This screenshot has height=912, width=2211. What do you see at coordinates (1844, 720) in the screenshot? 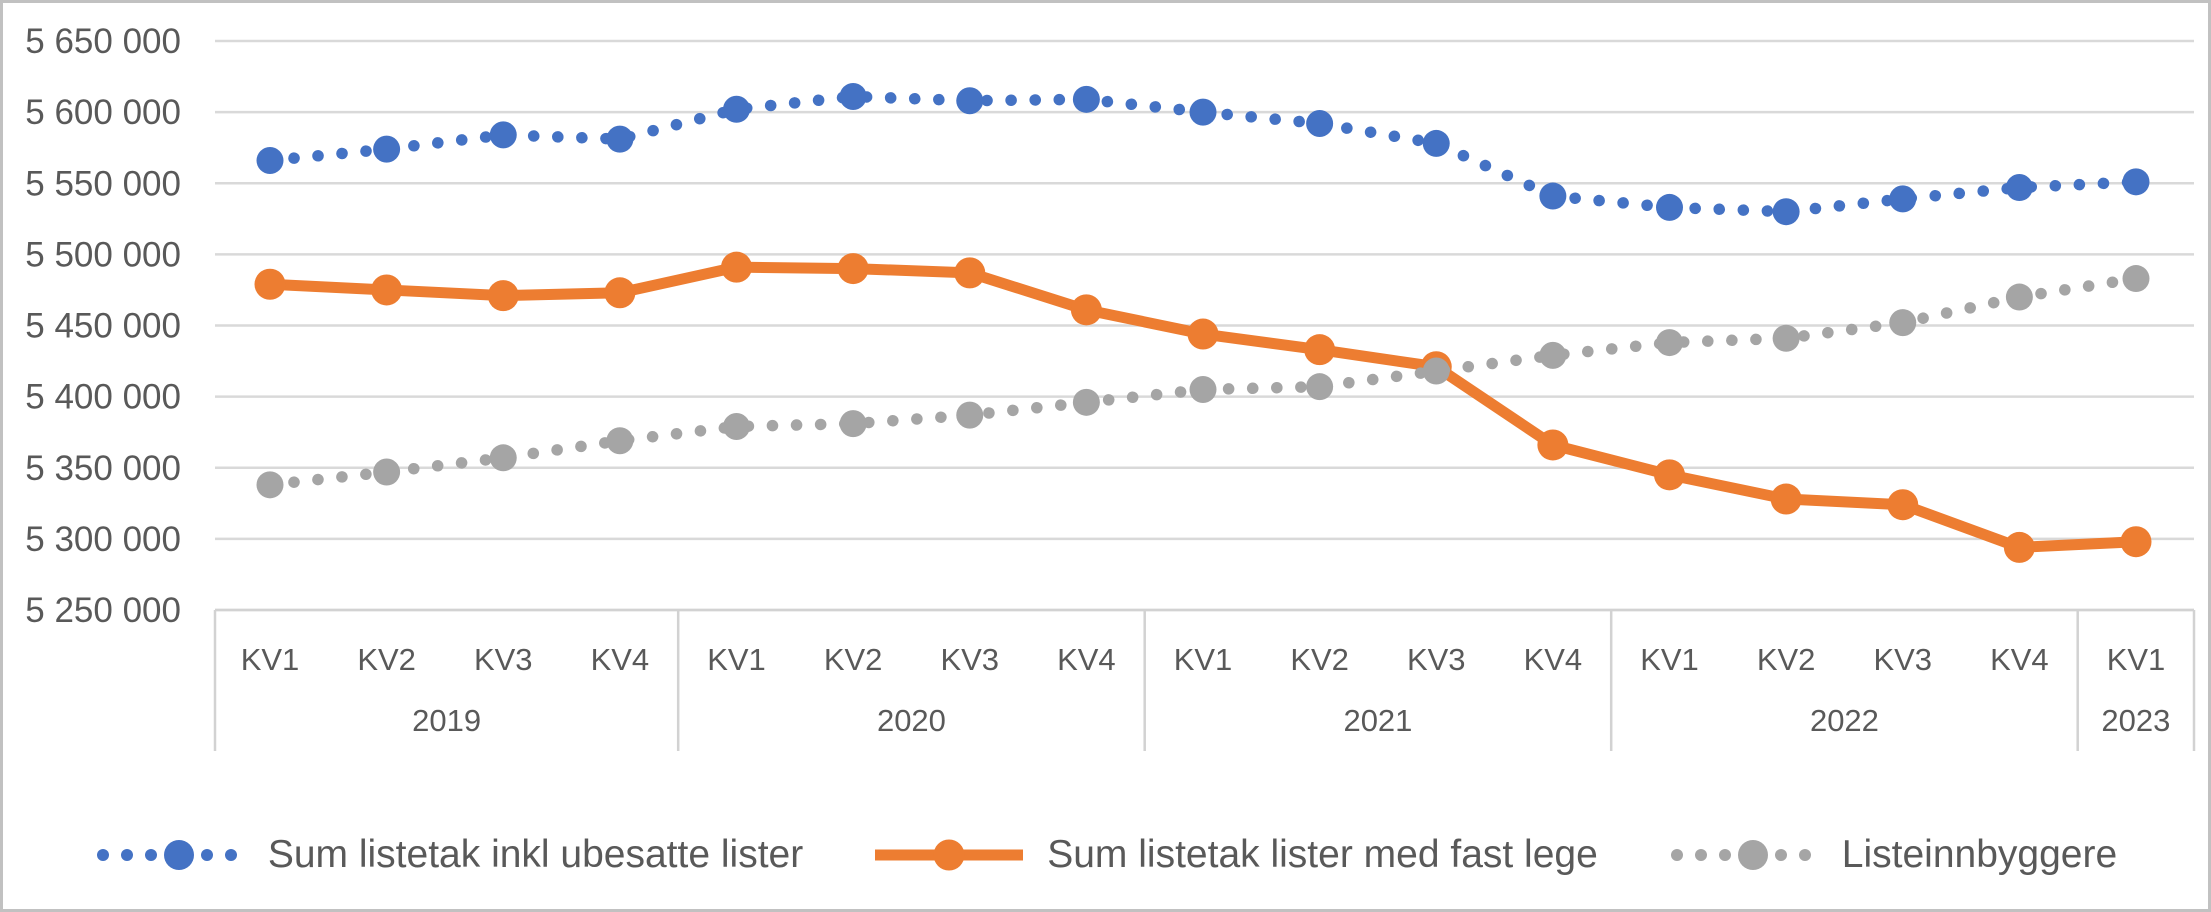
I see `x-axis-year-label: 2022` at bounding box center [1844, 720].